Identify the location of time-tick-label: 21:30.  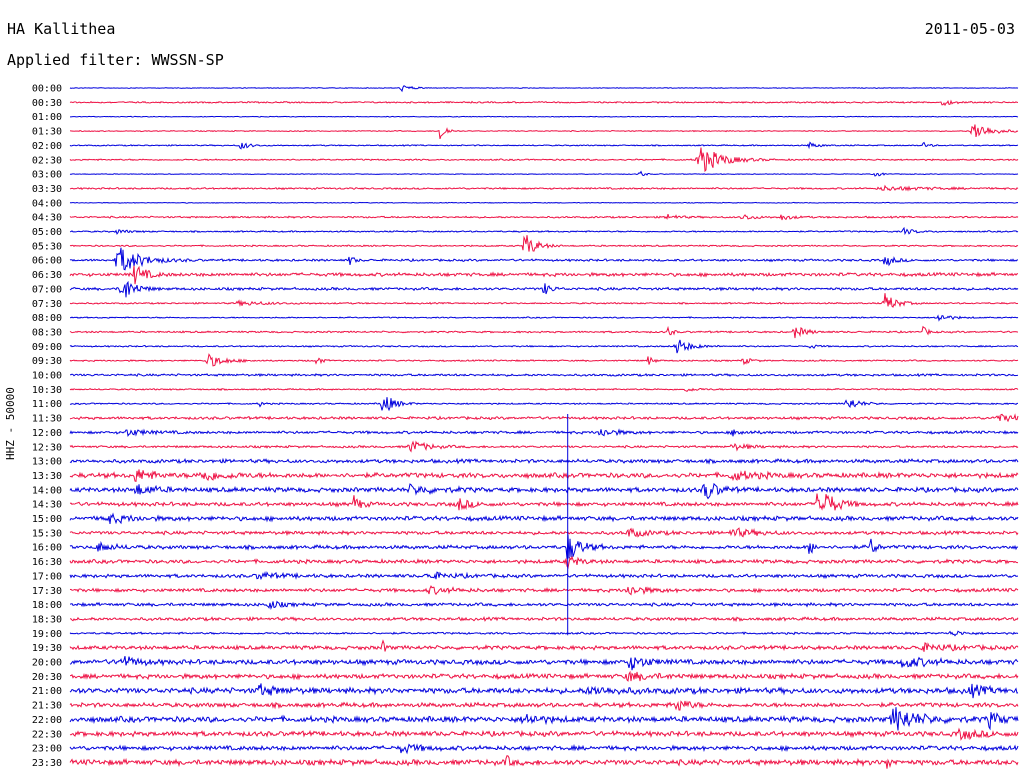
(47, 706).